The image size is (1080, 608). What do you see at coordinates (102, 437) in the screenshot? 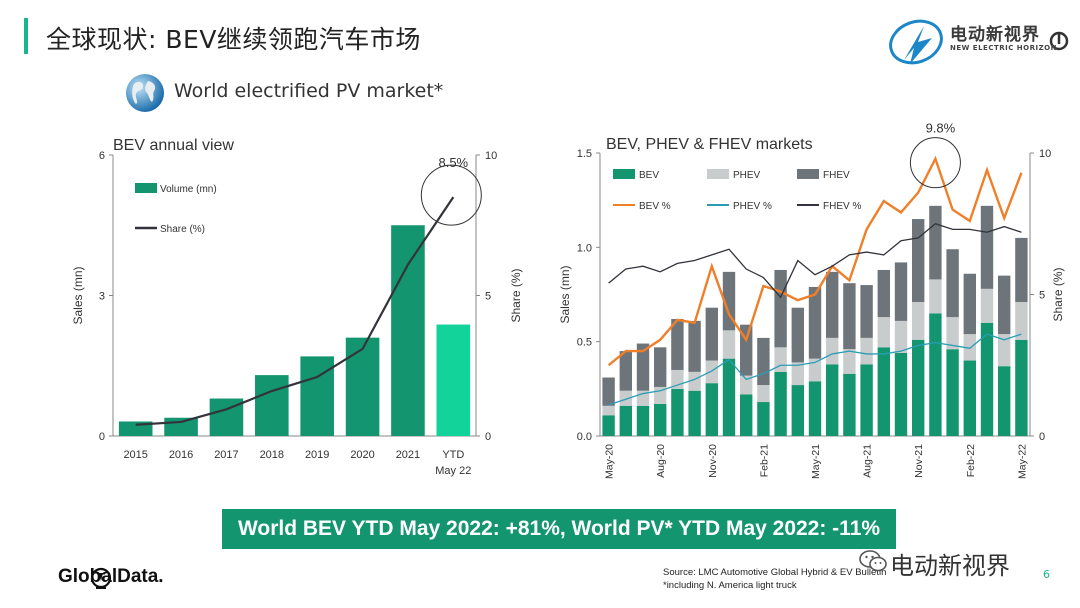
I see `y-tick-label: 0` at bounding box center [102, 437].